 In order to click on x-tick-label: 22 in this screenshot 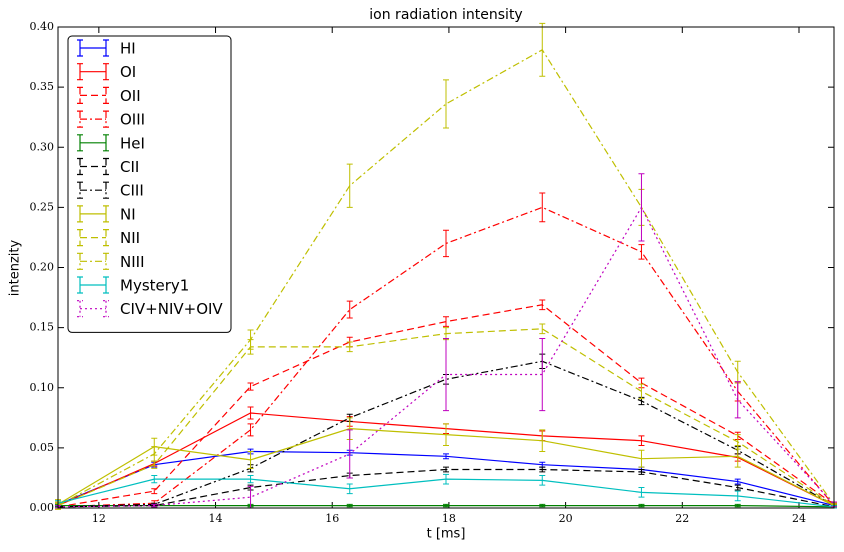, I will do `click(682, 518)`.